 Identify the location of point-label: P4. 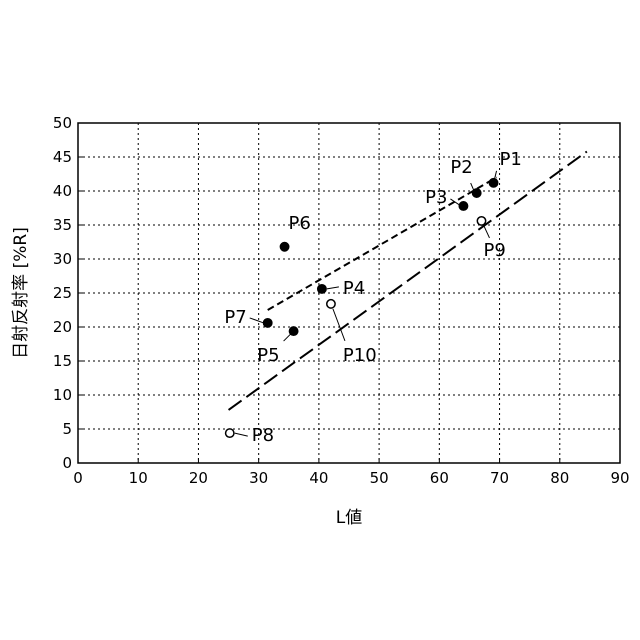
(354, 288).